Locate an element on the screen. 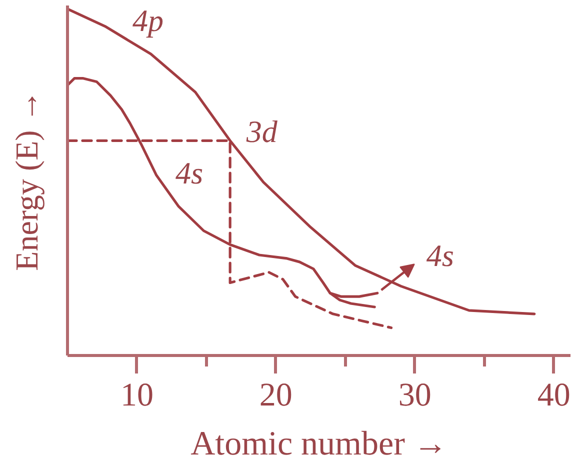 The height and width of the screenshot is (467, 573). annotation: 4p is located at coordinates (148, 20).